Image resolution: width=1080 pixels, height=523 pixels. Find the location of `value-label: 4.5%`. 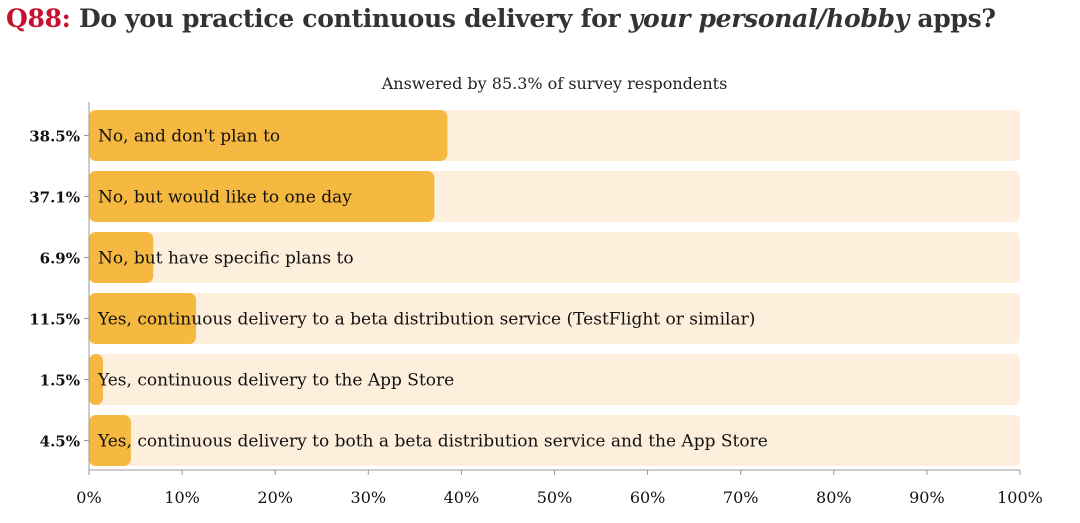

value-label: 4.5% is located at coordinates (60, 442).